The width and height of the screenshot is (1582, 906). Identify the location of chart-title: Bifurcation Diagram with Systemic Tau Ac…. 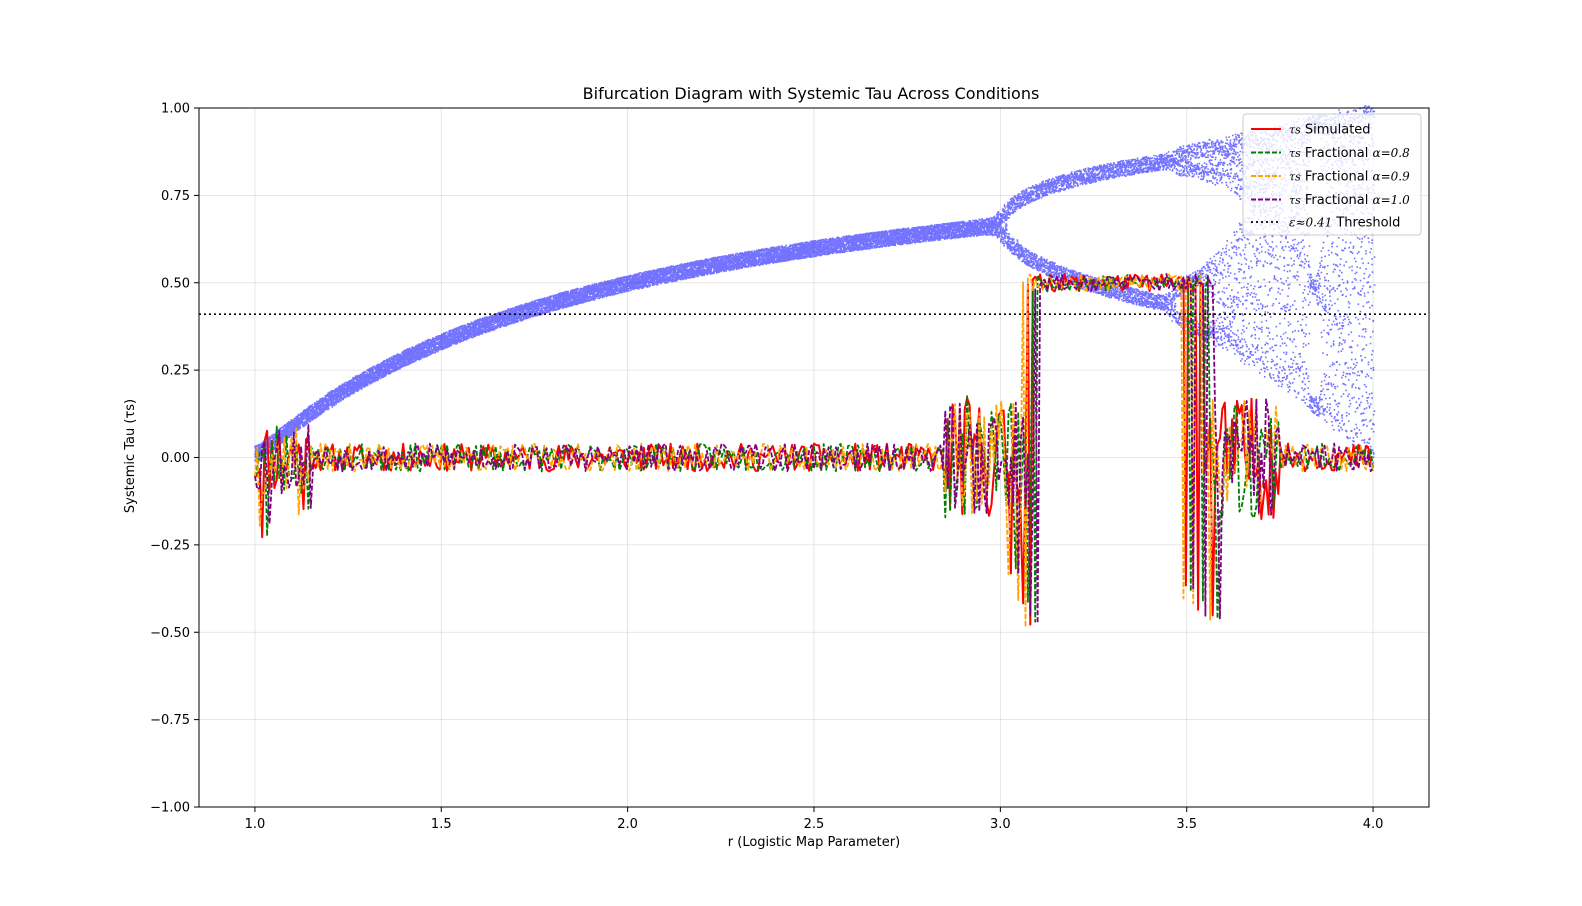
(811, 93).